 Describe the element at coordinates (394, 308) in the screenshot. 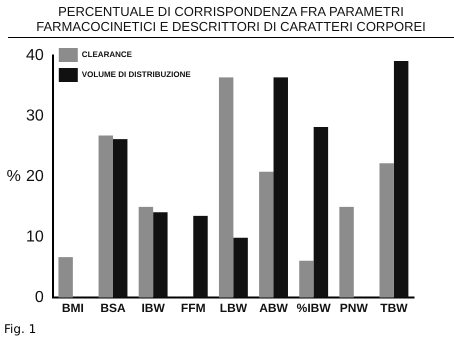

I see `x-tick-label: TBW` at that location.